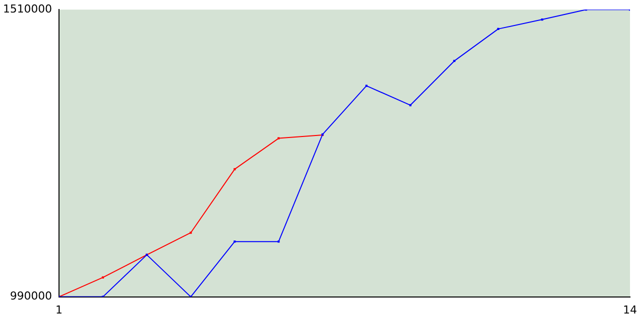 This screenshot has height=320, width=640. Describe the element at coordinates (630, 309) in the screenshot. I see `x-tick-label: 14` at that location.